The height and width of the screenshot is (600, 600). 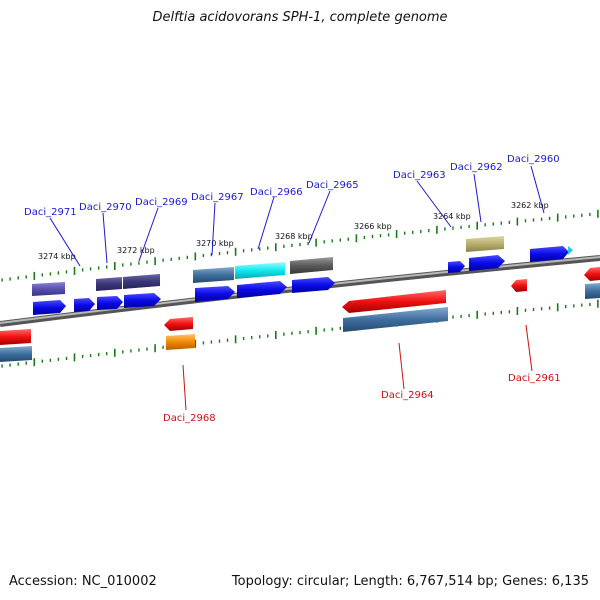 I want to click on forward-leader-lines, so click(x=297, y=216).